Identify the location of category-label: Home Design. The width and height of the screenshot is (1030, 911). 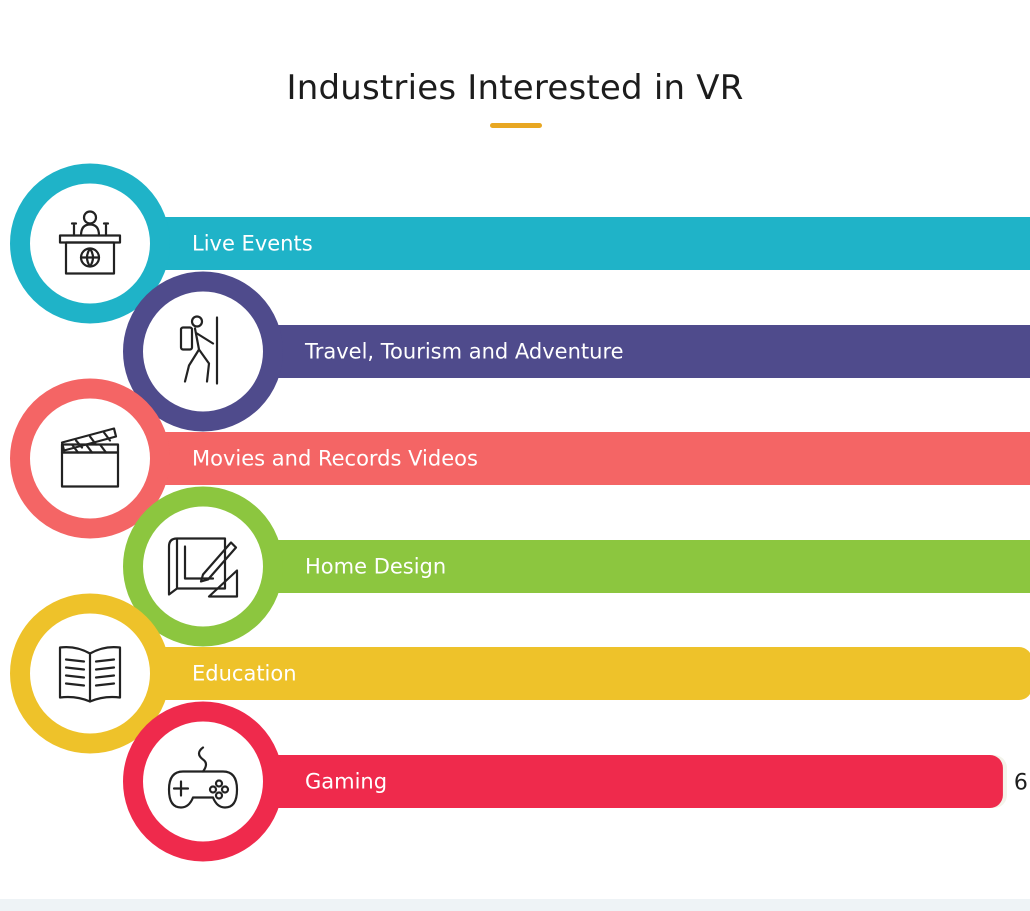
(375, 567).